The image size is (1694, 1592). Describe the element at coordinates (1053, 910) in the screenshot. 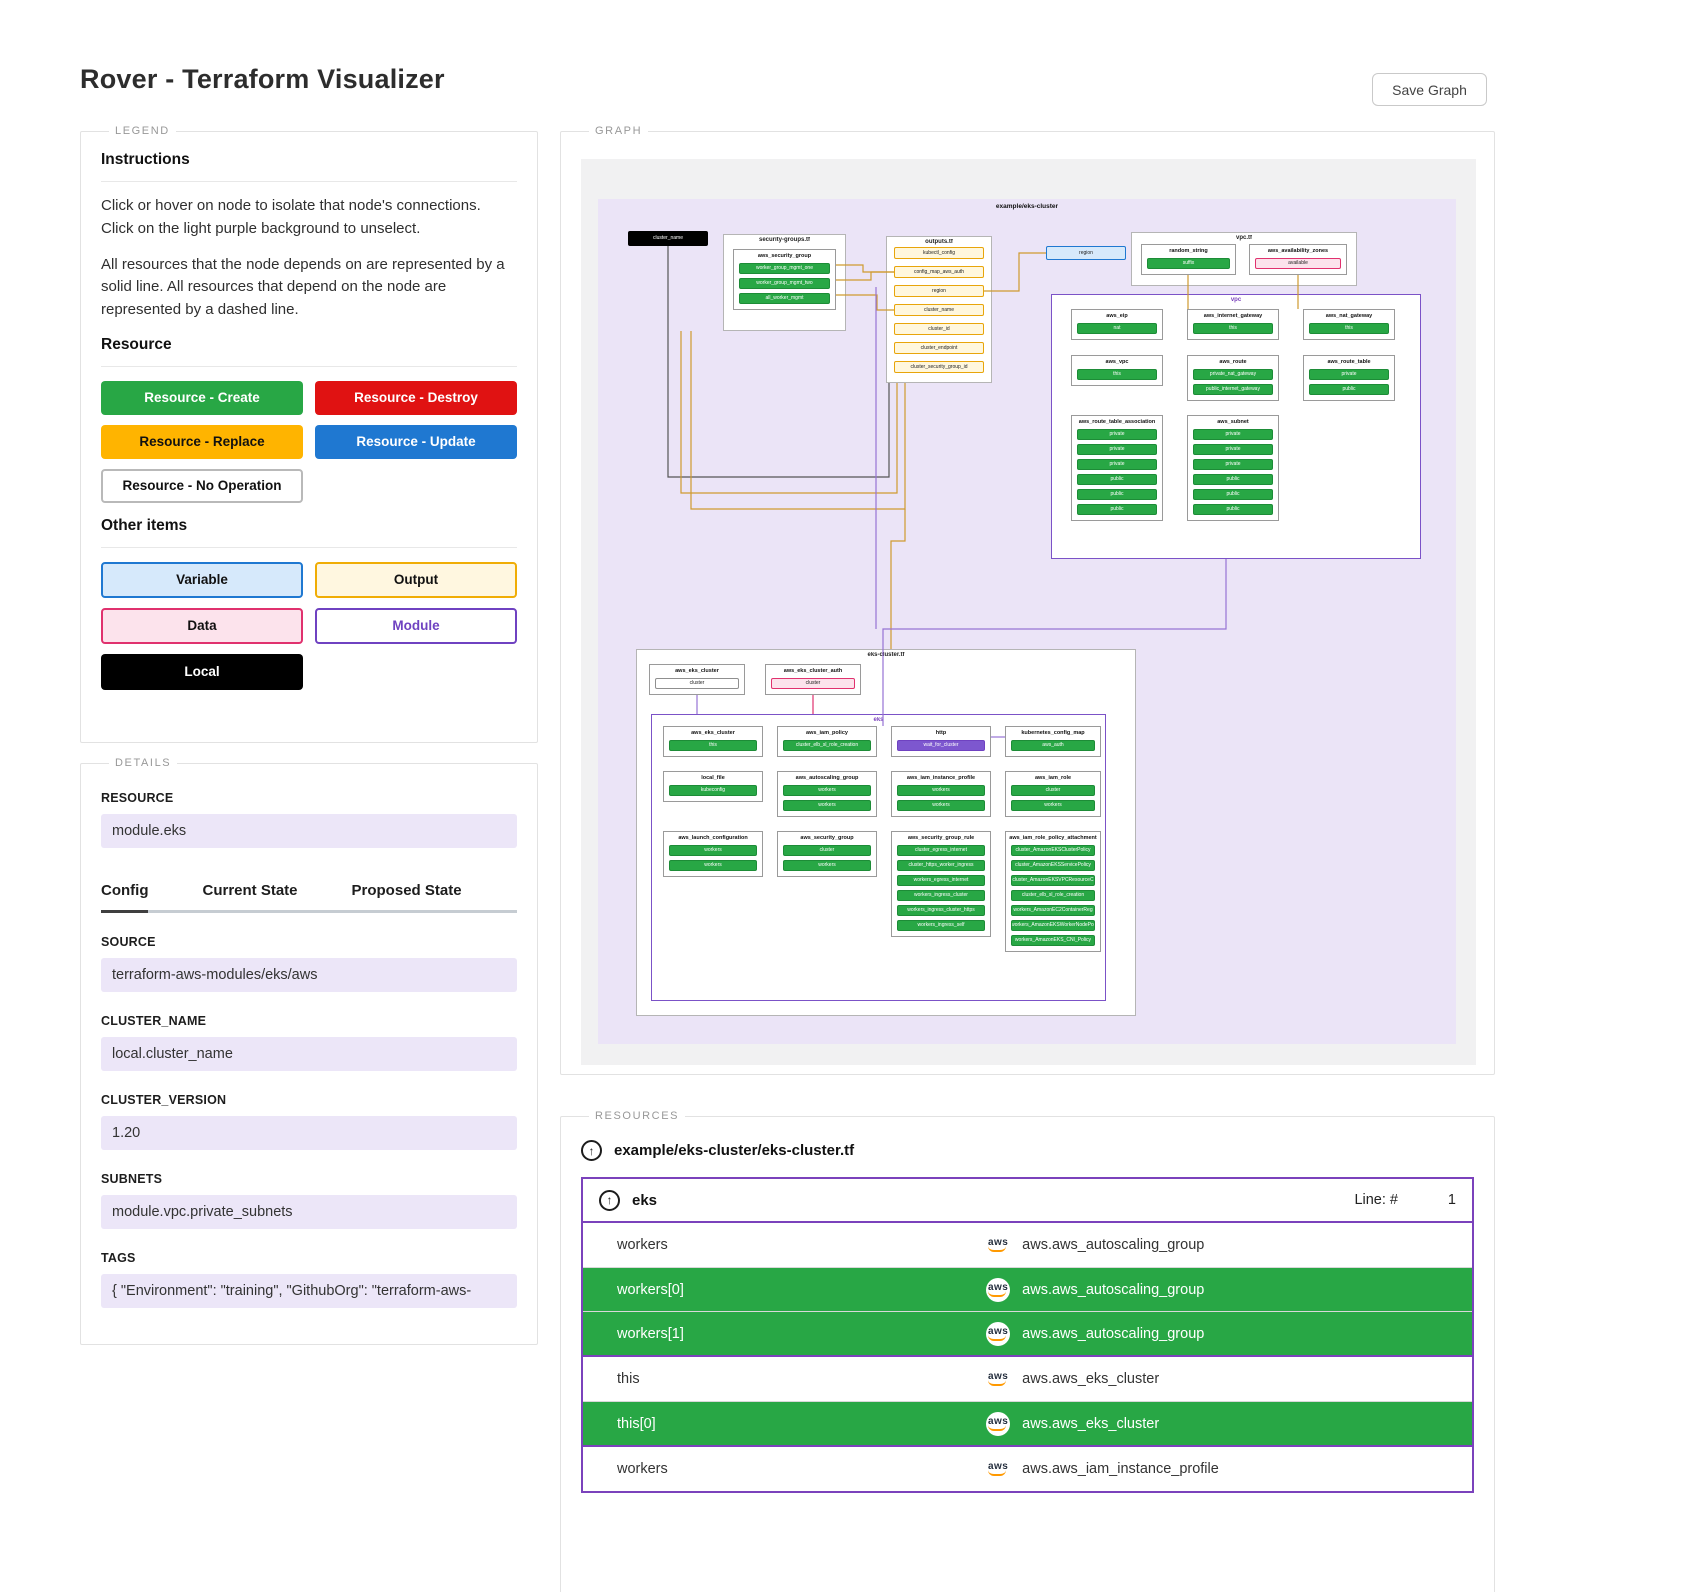

I see `graph-node-workers_AmazonEC2ContainerReg: workers_AmazonEC2ContainerReg` at that location.